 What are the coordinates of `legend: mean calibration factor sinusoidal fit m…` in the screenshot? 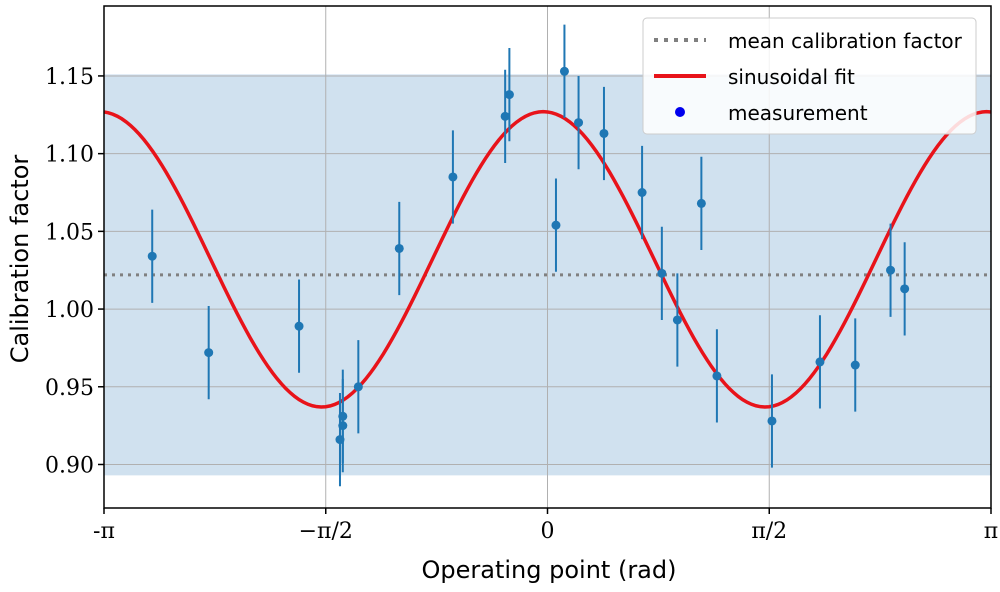 It's located at (809, 76).